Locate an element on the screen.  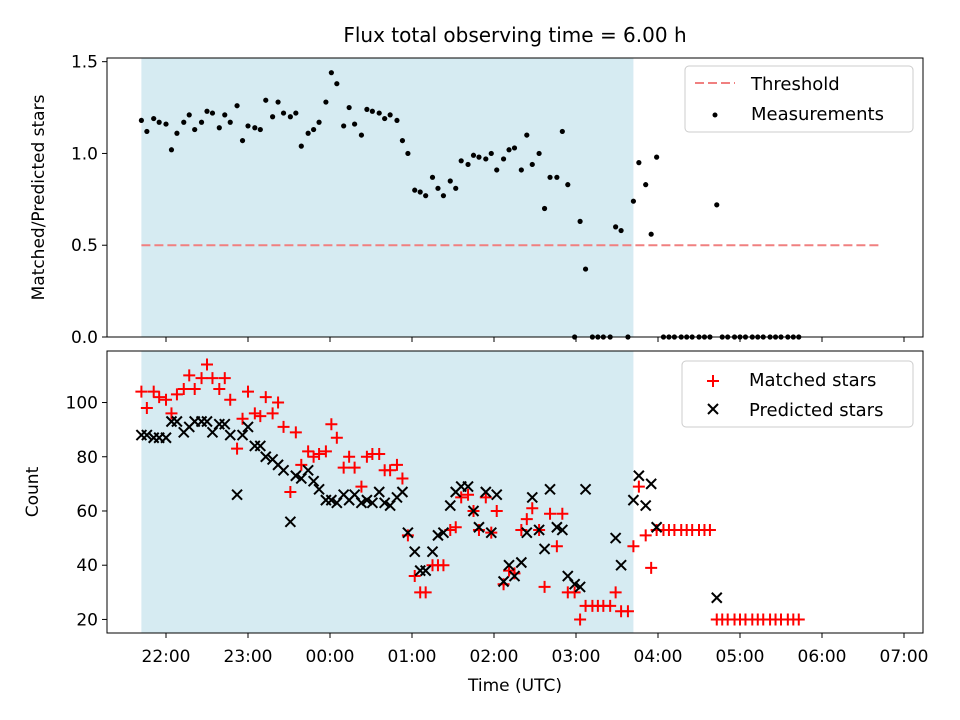
legend-matched-swatch is located at coordinates (713, 381).